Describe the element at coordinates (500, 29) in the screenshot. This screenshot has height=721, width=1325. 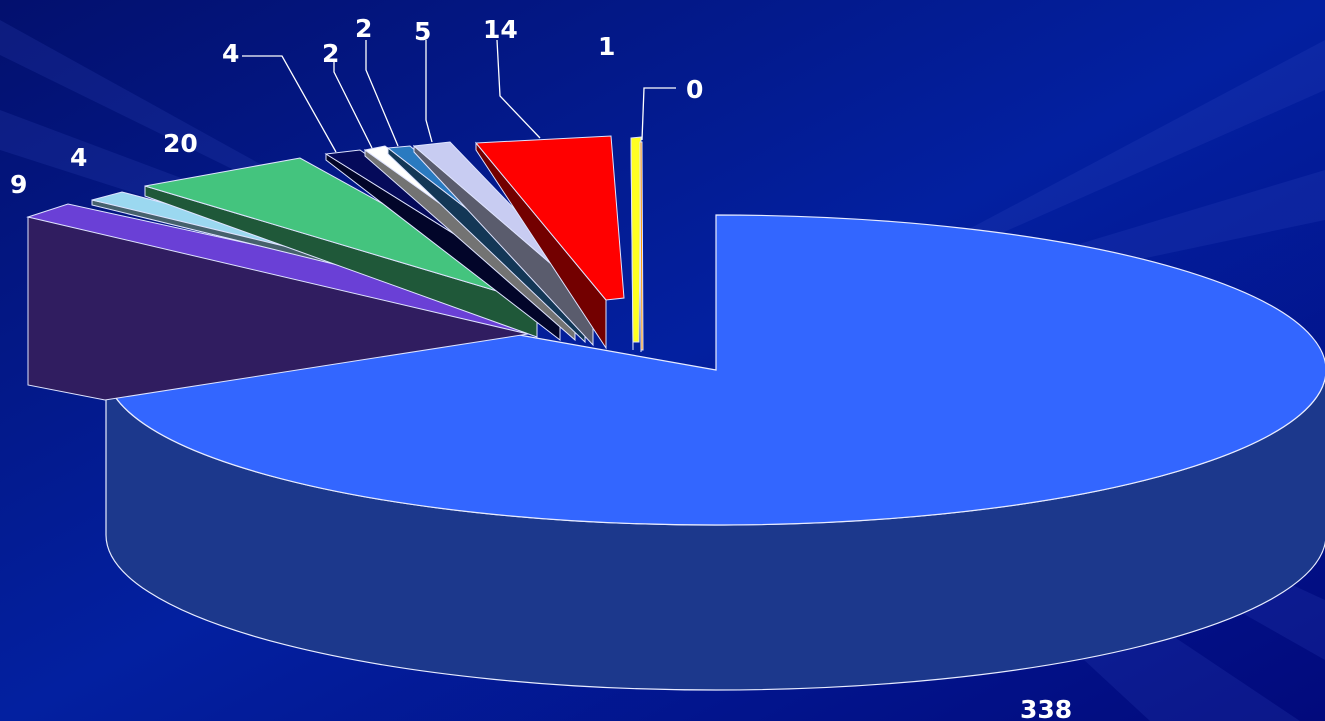
I see `data-label-8: 14` at that location.